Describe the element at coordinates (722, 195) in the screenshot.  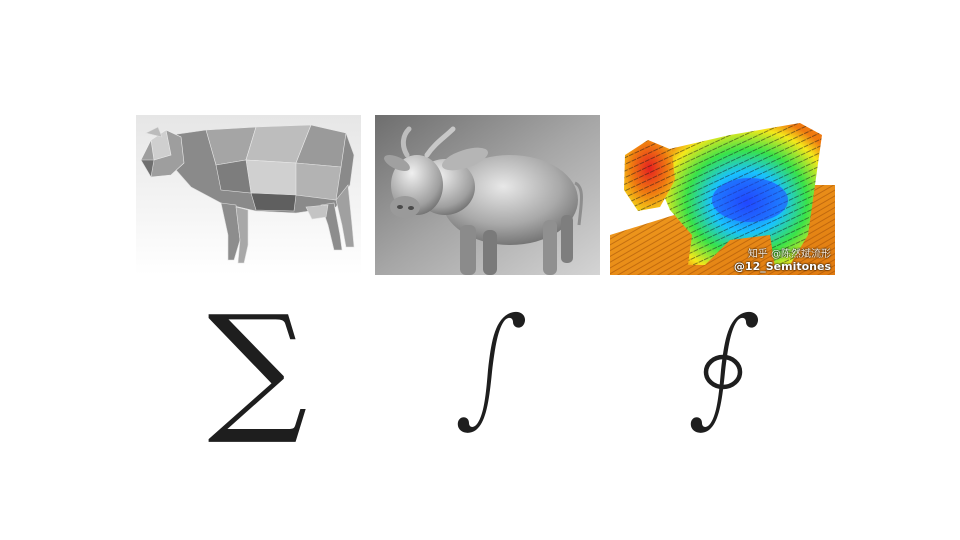
I see `vector-field-cow-image: 知乎 @陈然斌流形 @12_Semitones` at that location.